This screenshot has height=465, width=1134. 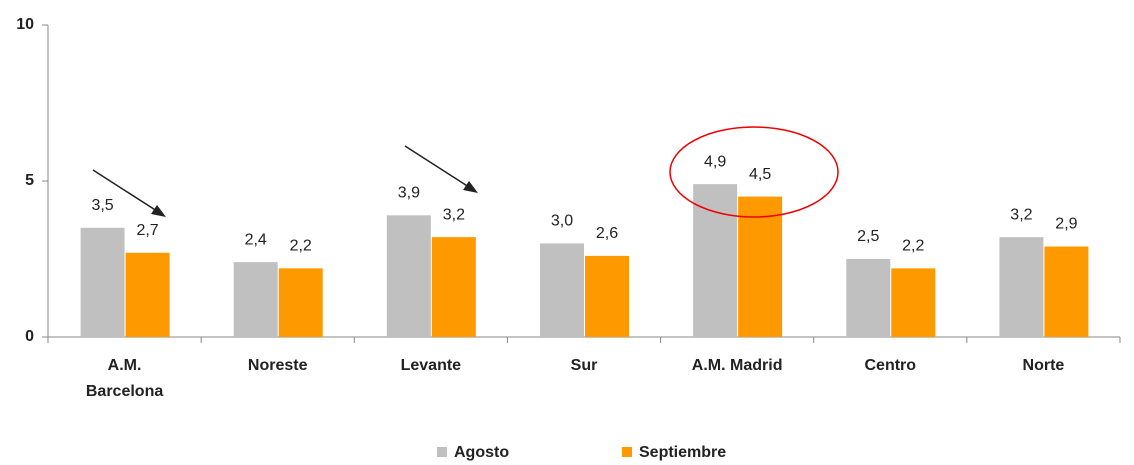 I want to click on value-label: 4,5, so click(x=760, y=174).